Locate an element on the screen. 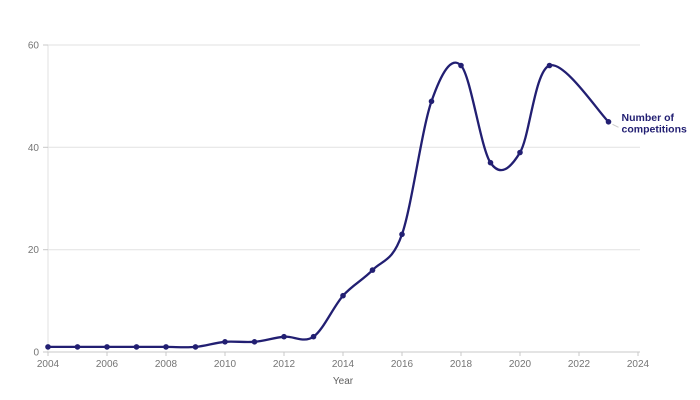 The height and width of the screenshot is (400, 700). x-tick-label: 2010 is located at coordinates (225, 364).